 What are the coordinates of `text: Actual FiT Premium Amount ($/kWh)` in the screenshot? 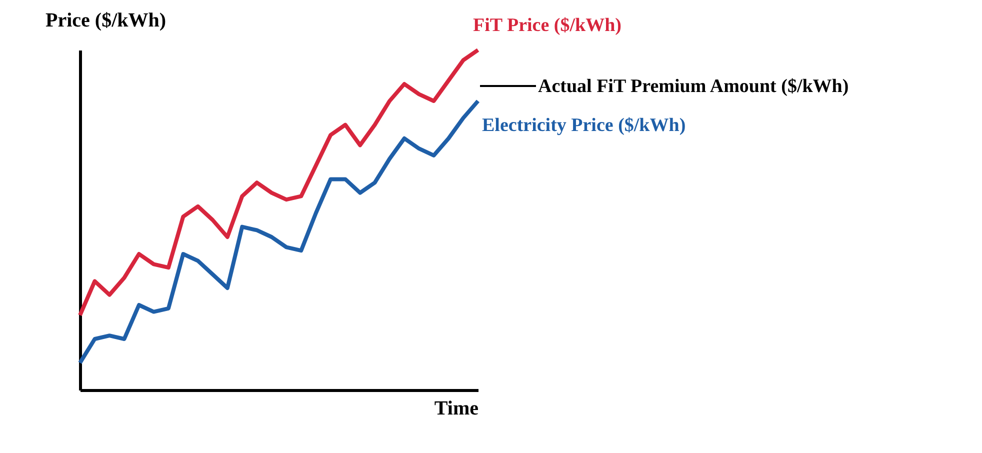 It's located at (693, 86).